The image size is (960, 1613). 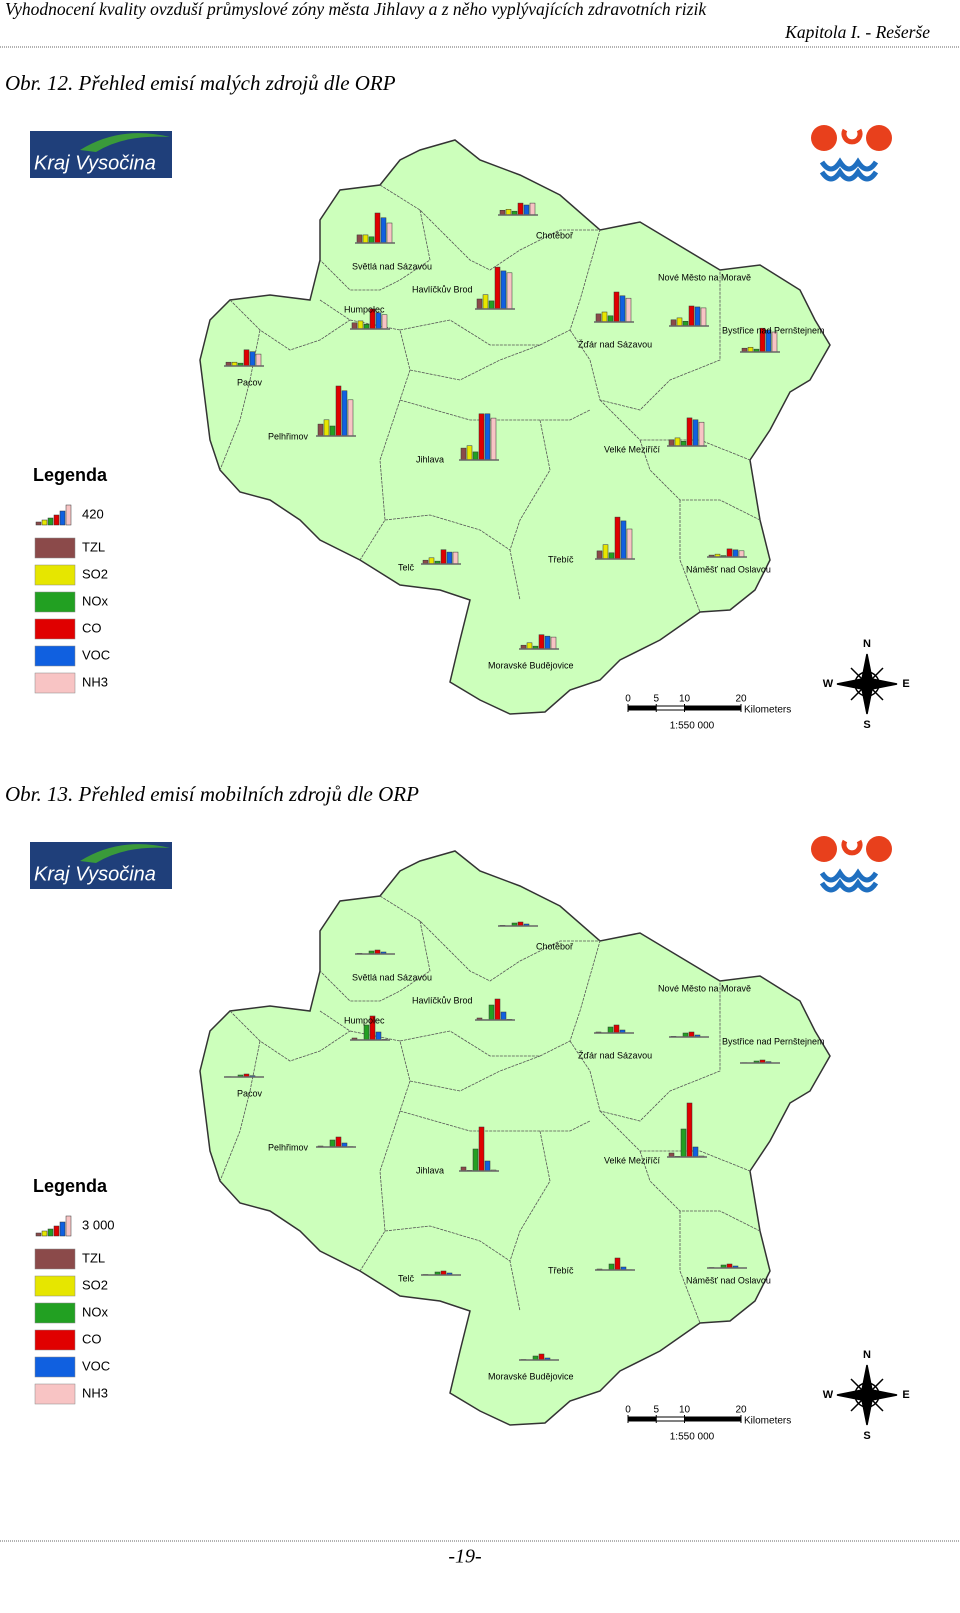 I want to click on legend-scale-label: 3 000, so click(x=98, y=1224).